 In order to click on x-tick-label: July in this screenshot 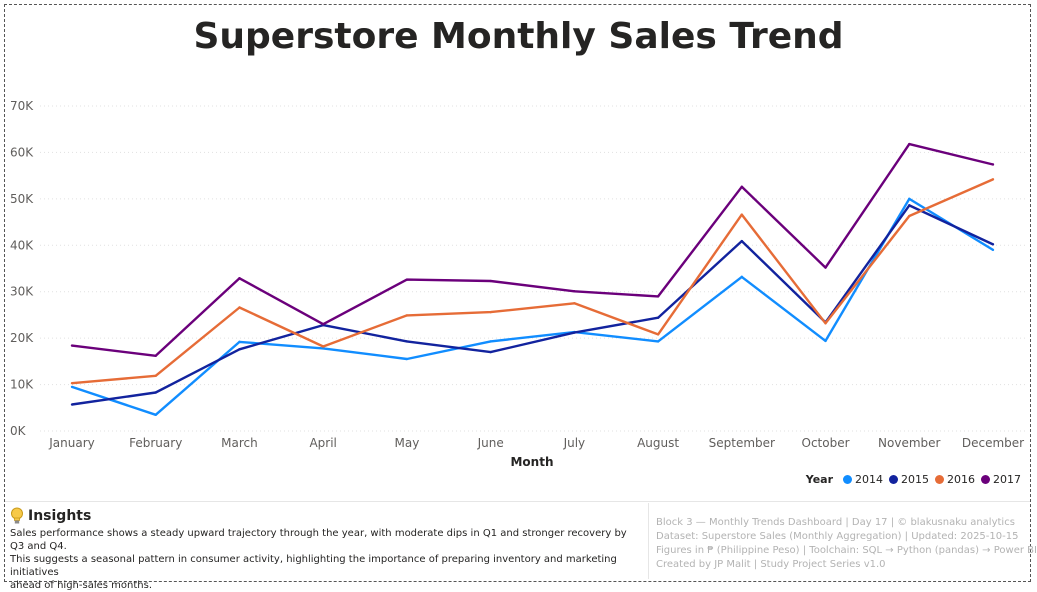, I will do `click(574, 443)`.